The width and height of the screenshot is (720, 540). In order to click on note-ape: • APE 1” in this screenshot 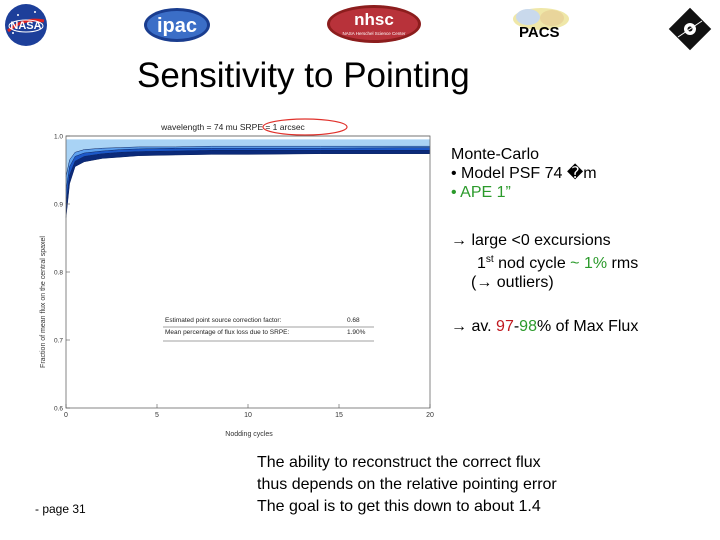, I will do `click(481, 192)`.